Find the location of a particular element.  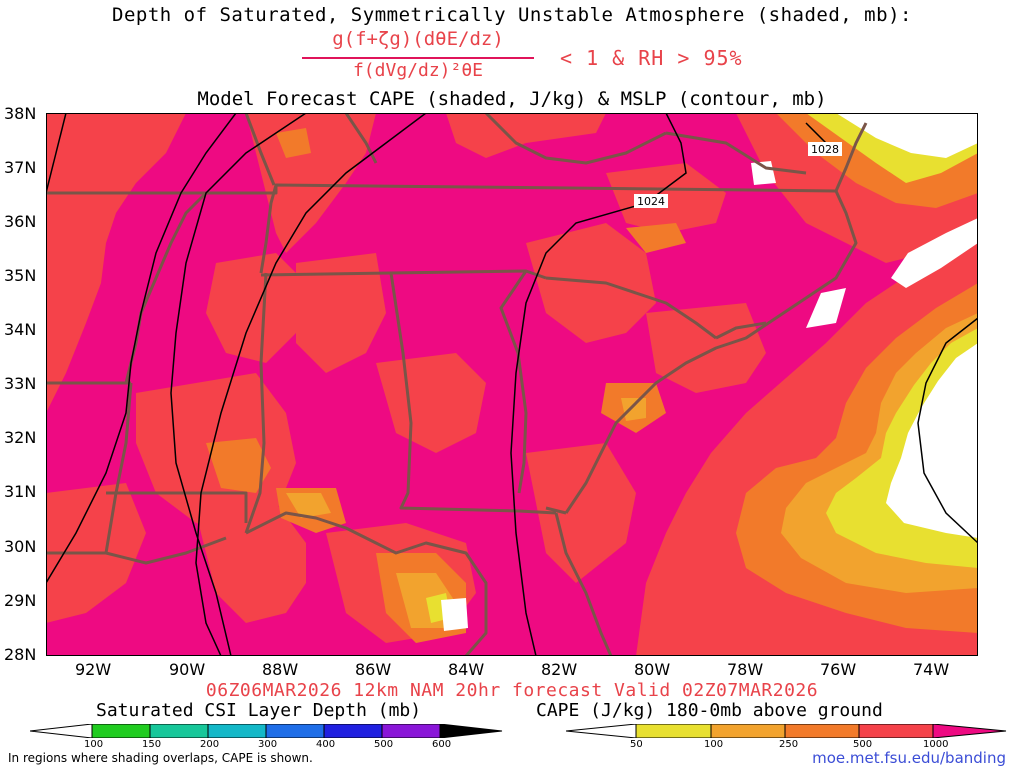

lat-label-30n: 30N is located at coordinates (20, 546).